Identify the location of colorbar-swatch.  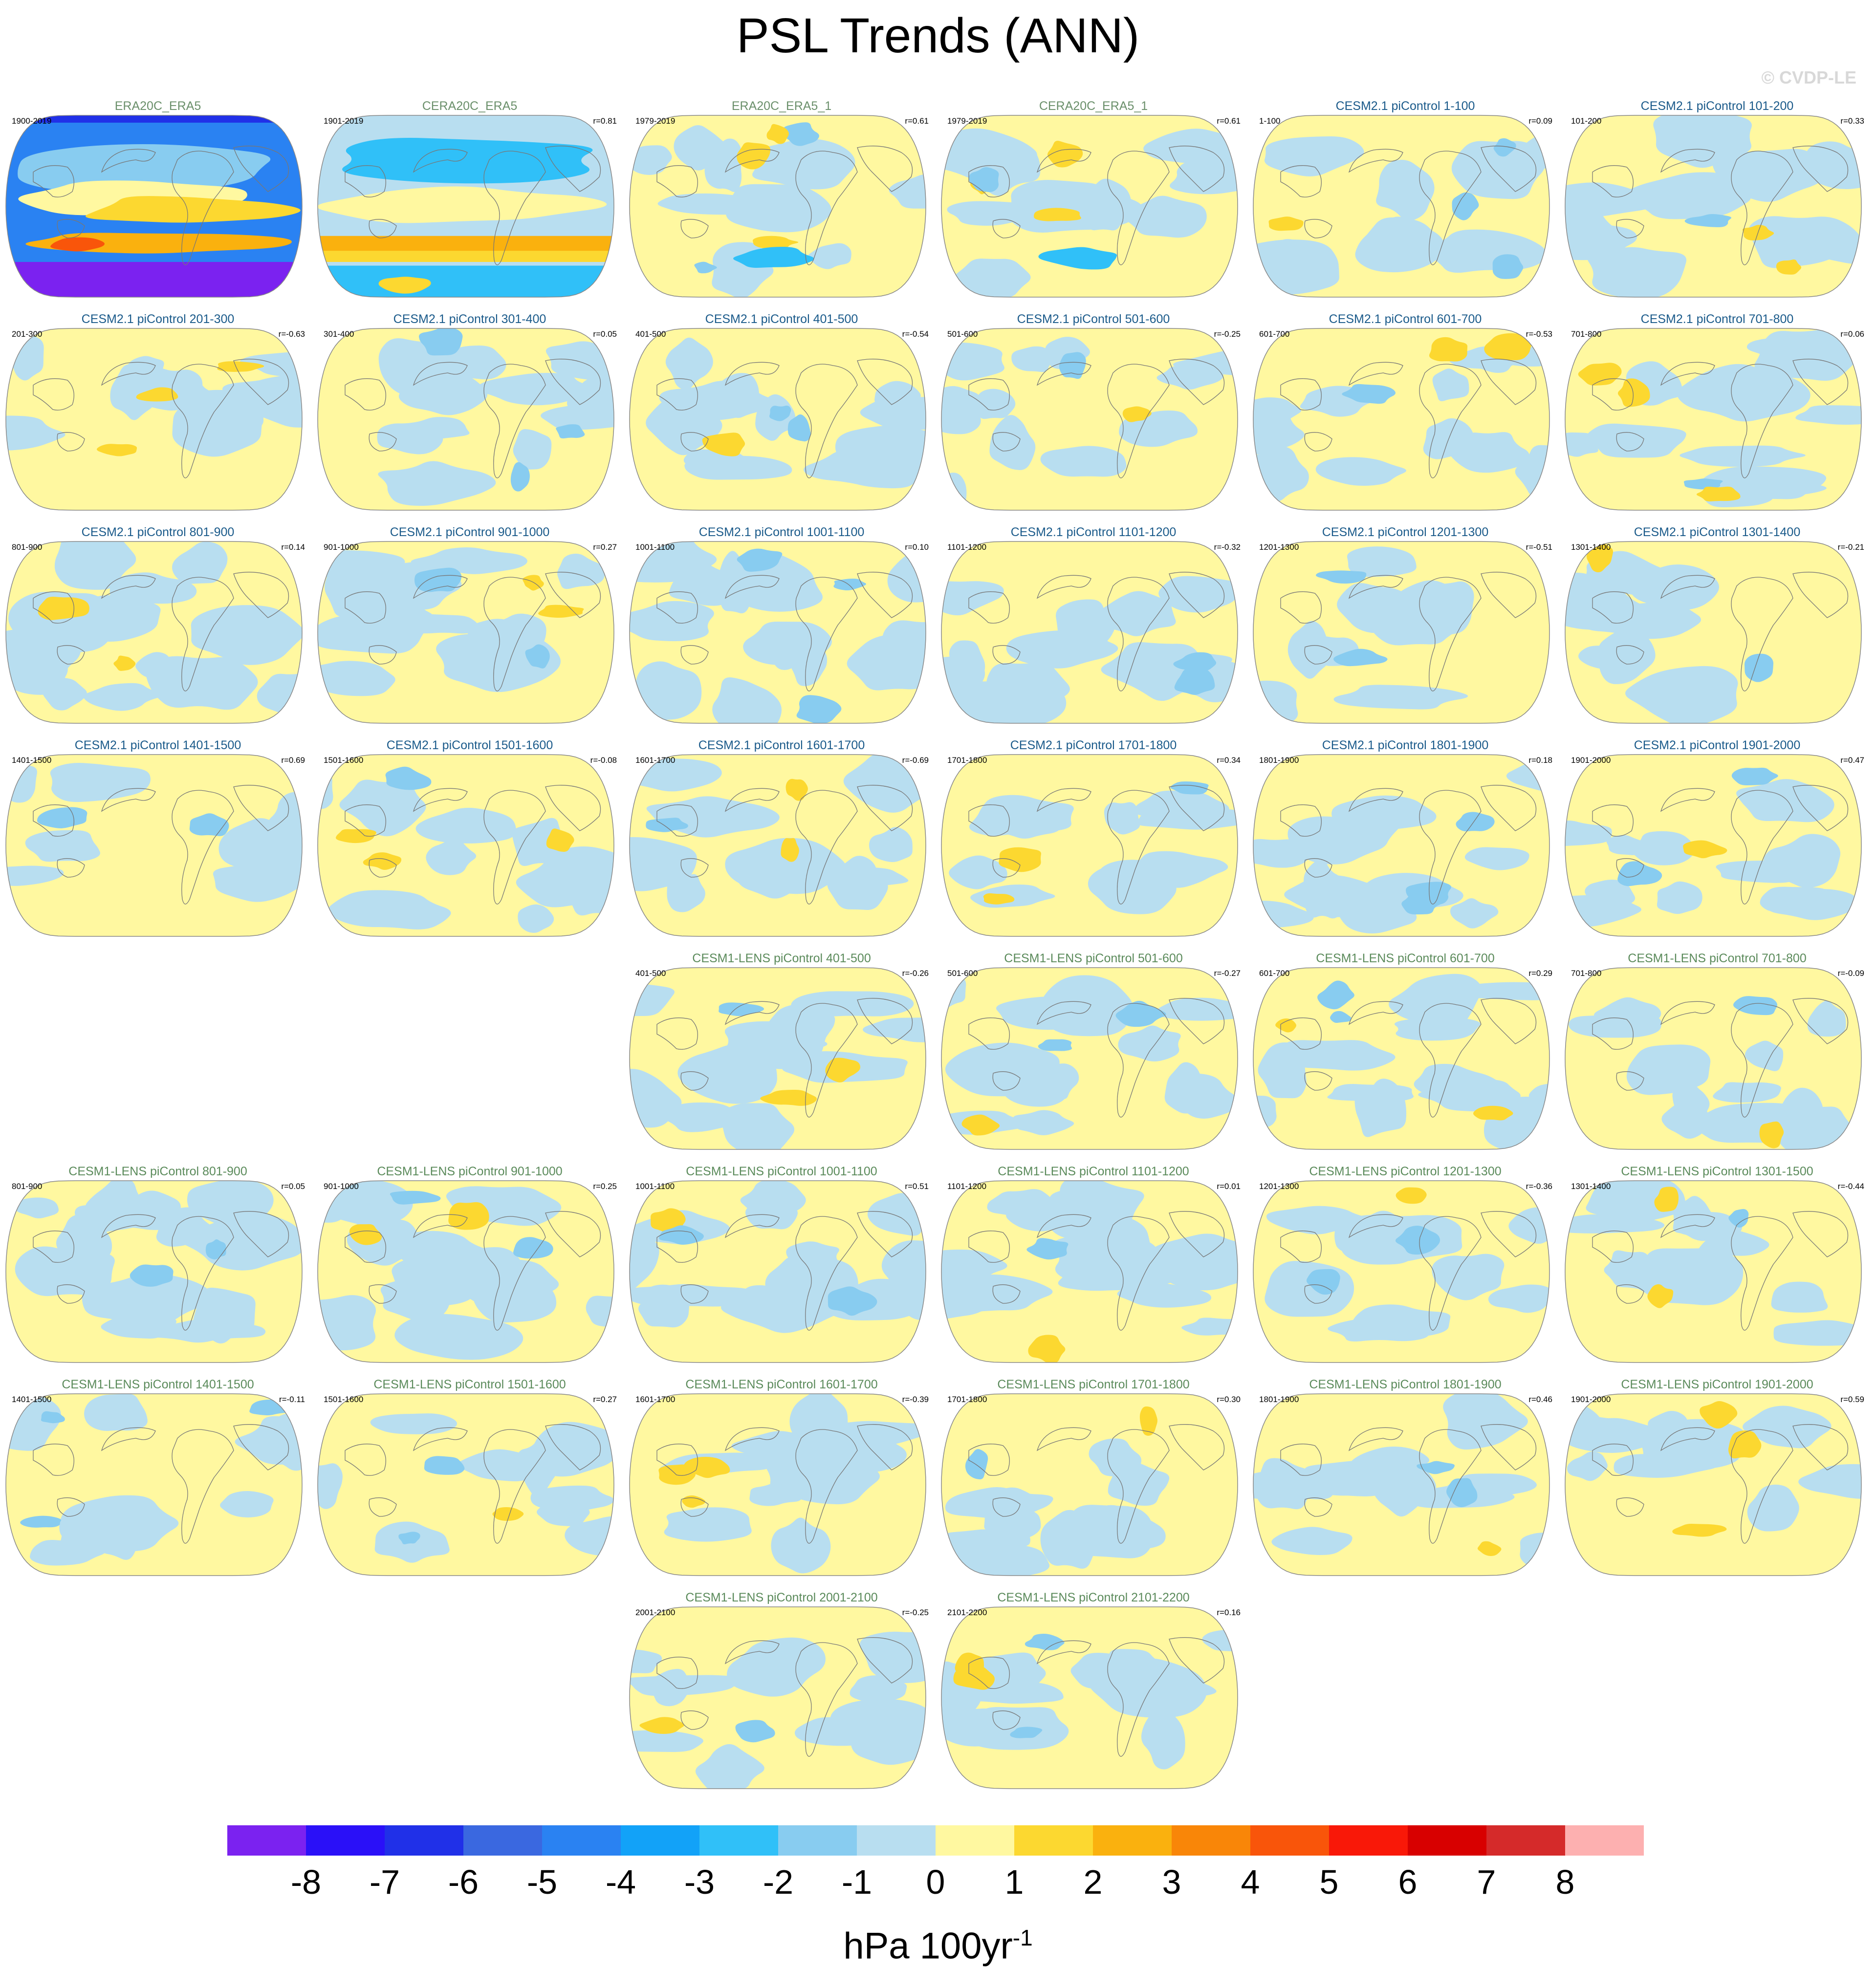
(817, 1841).